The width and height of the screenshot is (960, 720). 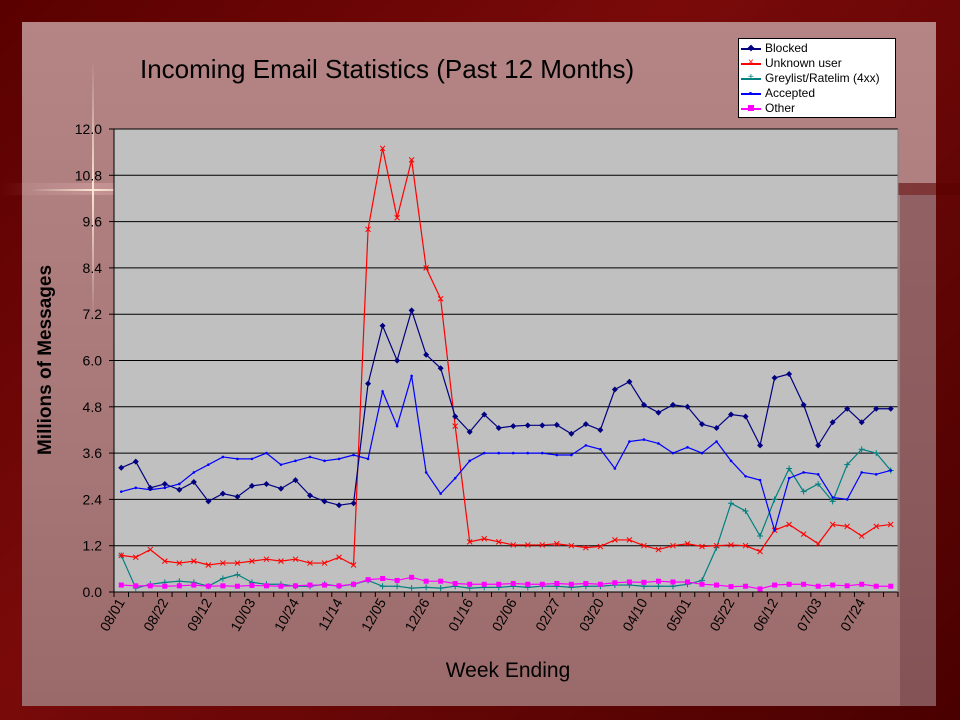 What do you see at coordinates (93, 314) in the screenshot?
I see `y-tick-label: 7.2` at bounding box center [93, 314].